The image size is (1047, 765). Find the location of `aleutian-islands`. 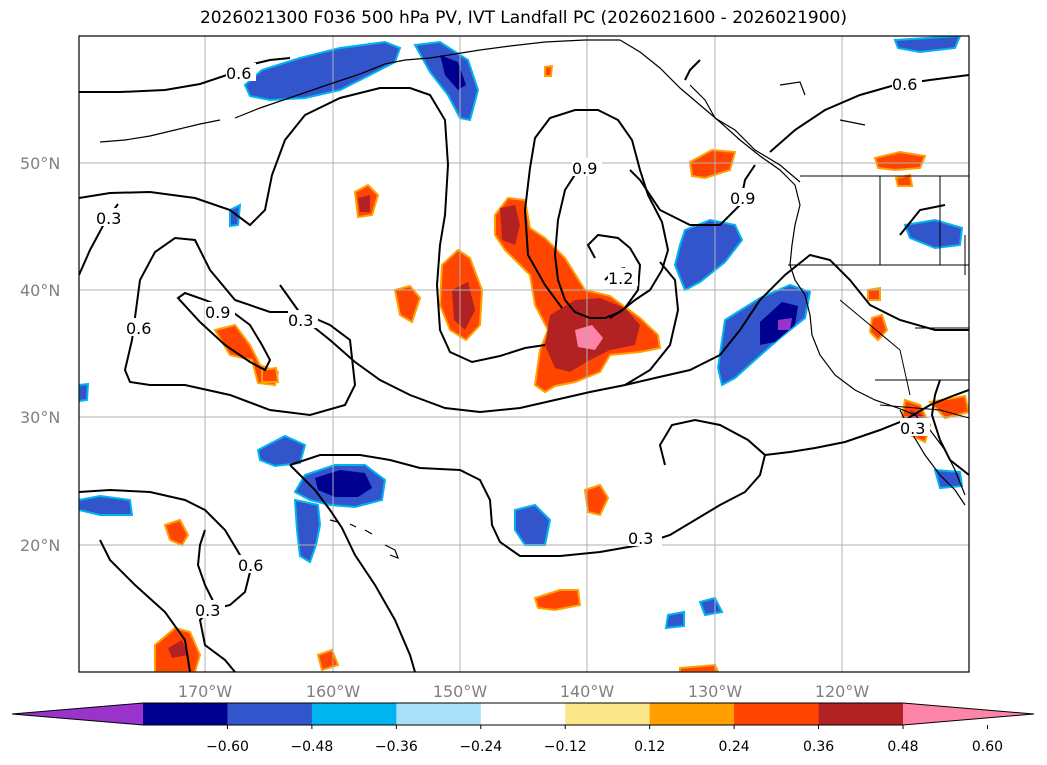

aleutian-islands is located at coordinates (160, 131).